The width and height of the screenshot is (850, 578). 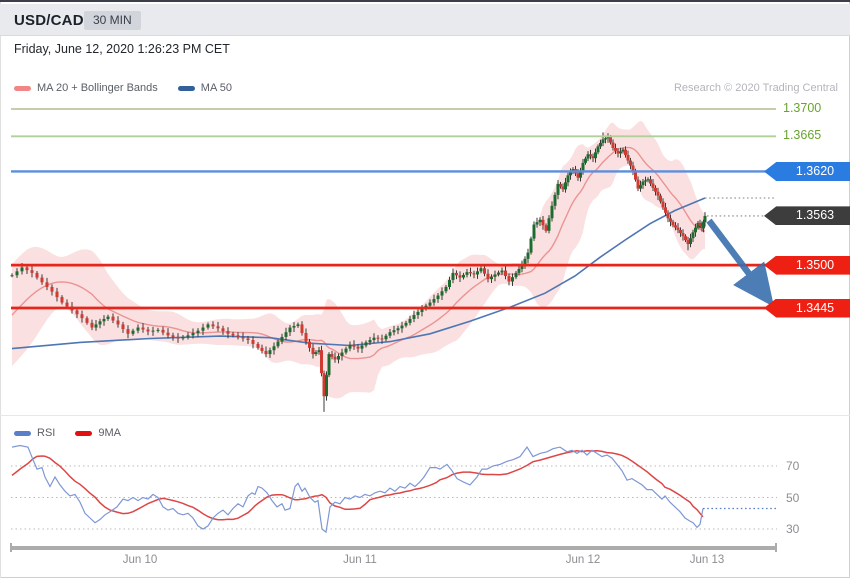 I want to click on scrollbar-right-cap, so click(x=776, y=547).